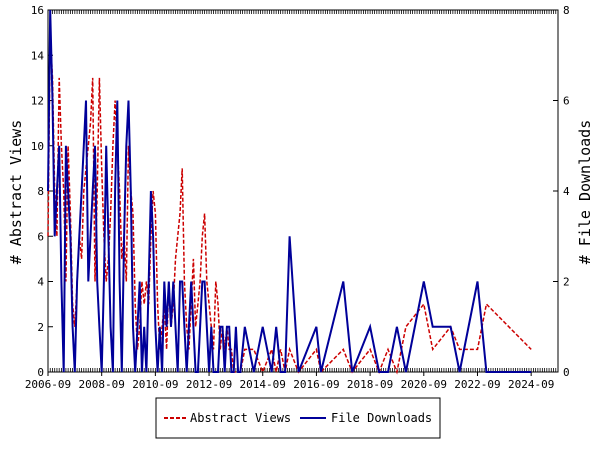 The width and height of the screenshot is (600, 450). Describe the element at coordinates (37, 101) in the screenshot. I see `left-y-tick-label: 12` at that location.